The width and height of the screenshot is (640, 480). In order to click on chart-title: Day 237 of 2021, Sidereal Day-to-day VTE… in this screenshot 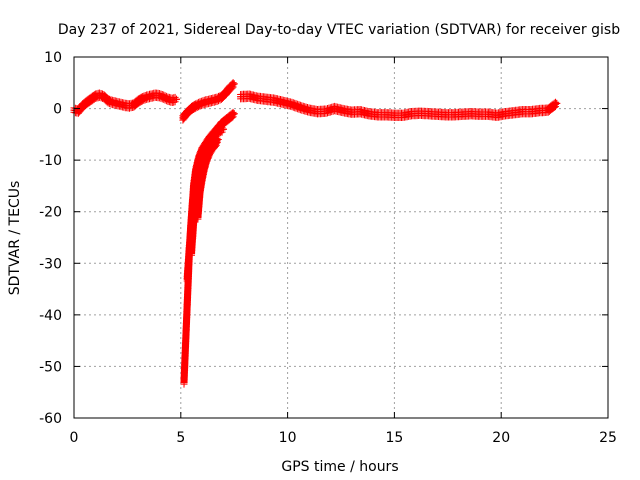, I will do `click(339, 30)`.